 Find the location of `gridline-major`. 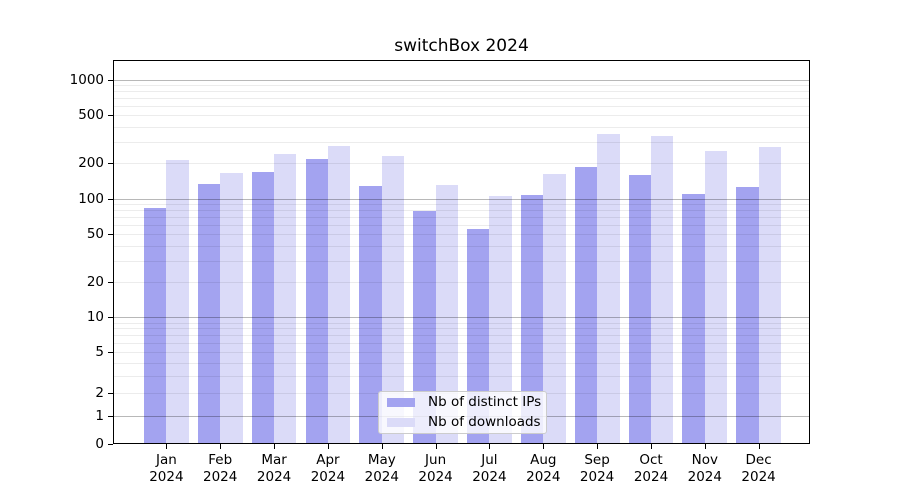

gridline-major is located at coordinates (461, 199).